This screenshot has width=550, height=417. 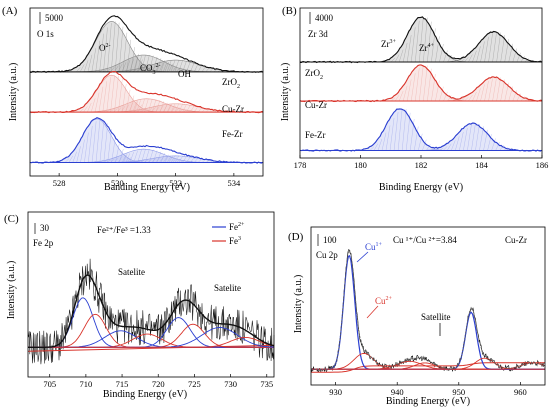 What do you see at coordinates (482, 165) in the screenshot?
I see `xtick-label-184: 184` at bounding box center [482, 165].